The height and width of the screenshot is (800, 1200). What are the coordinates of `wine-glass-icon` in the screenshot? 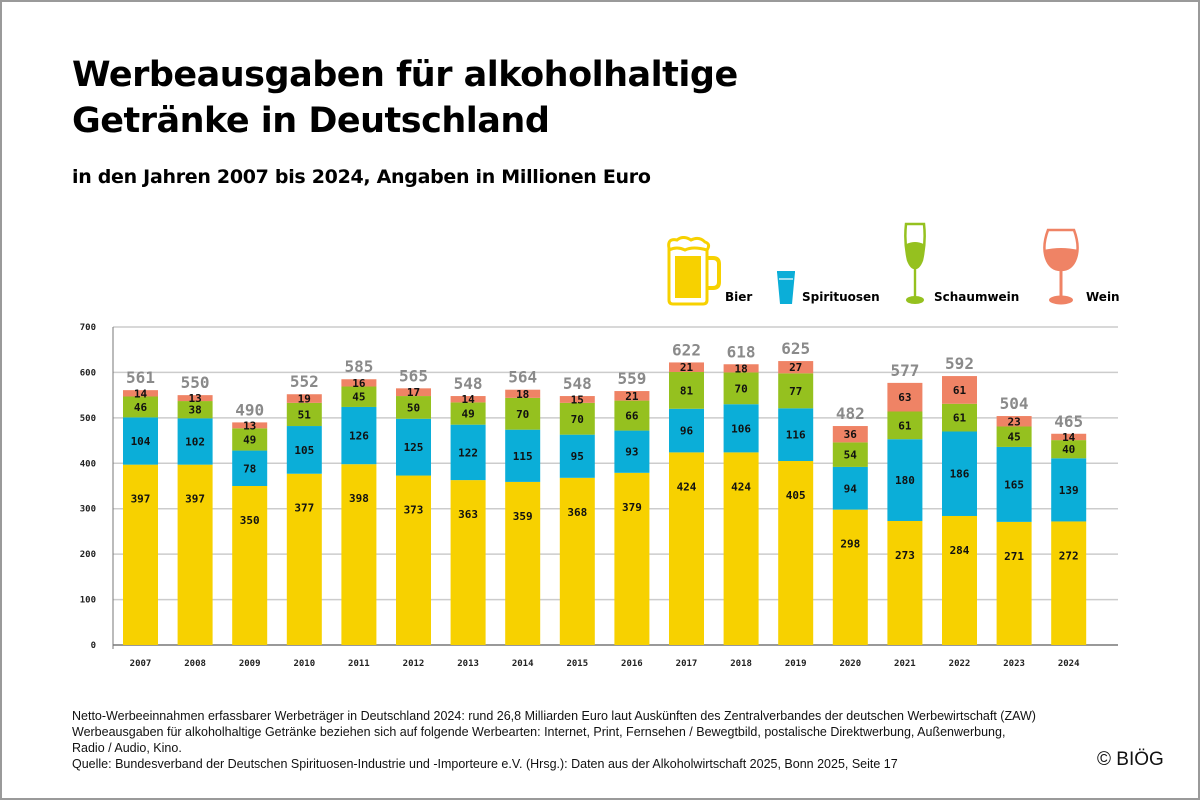 It's located at (1061, 266).